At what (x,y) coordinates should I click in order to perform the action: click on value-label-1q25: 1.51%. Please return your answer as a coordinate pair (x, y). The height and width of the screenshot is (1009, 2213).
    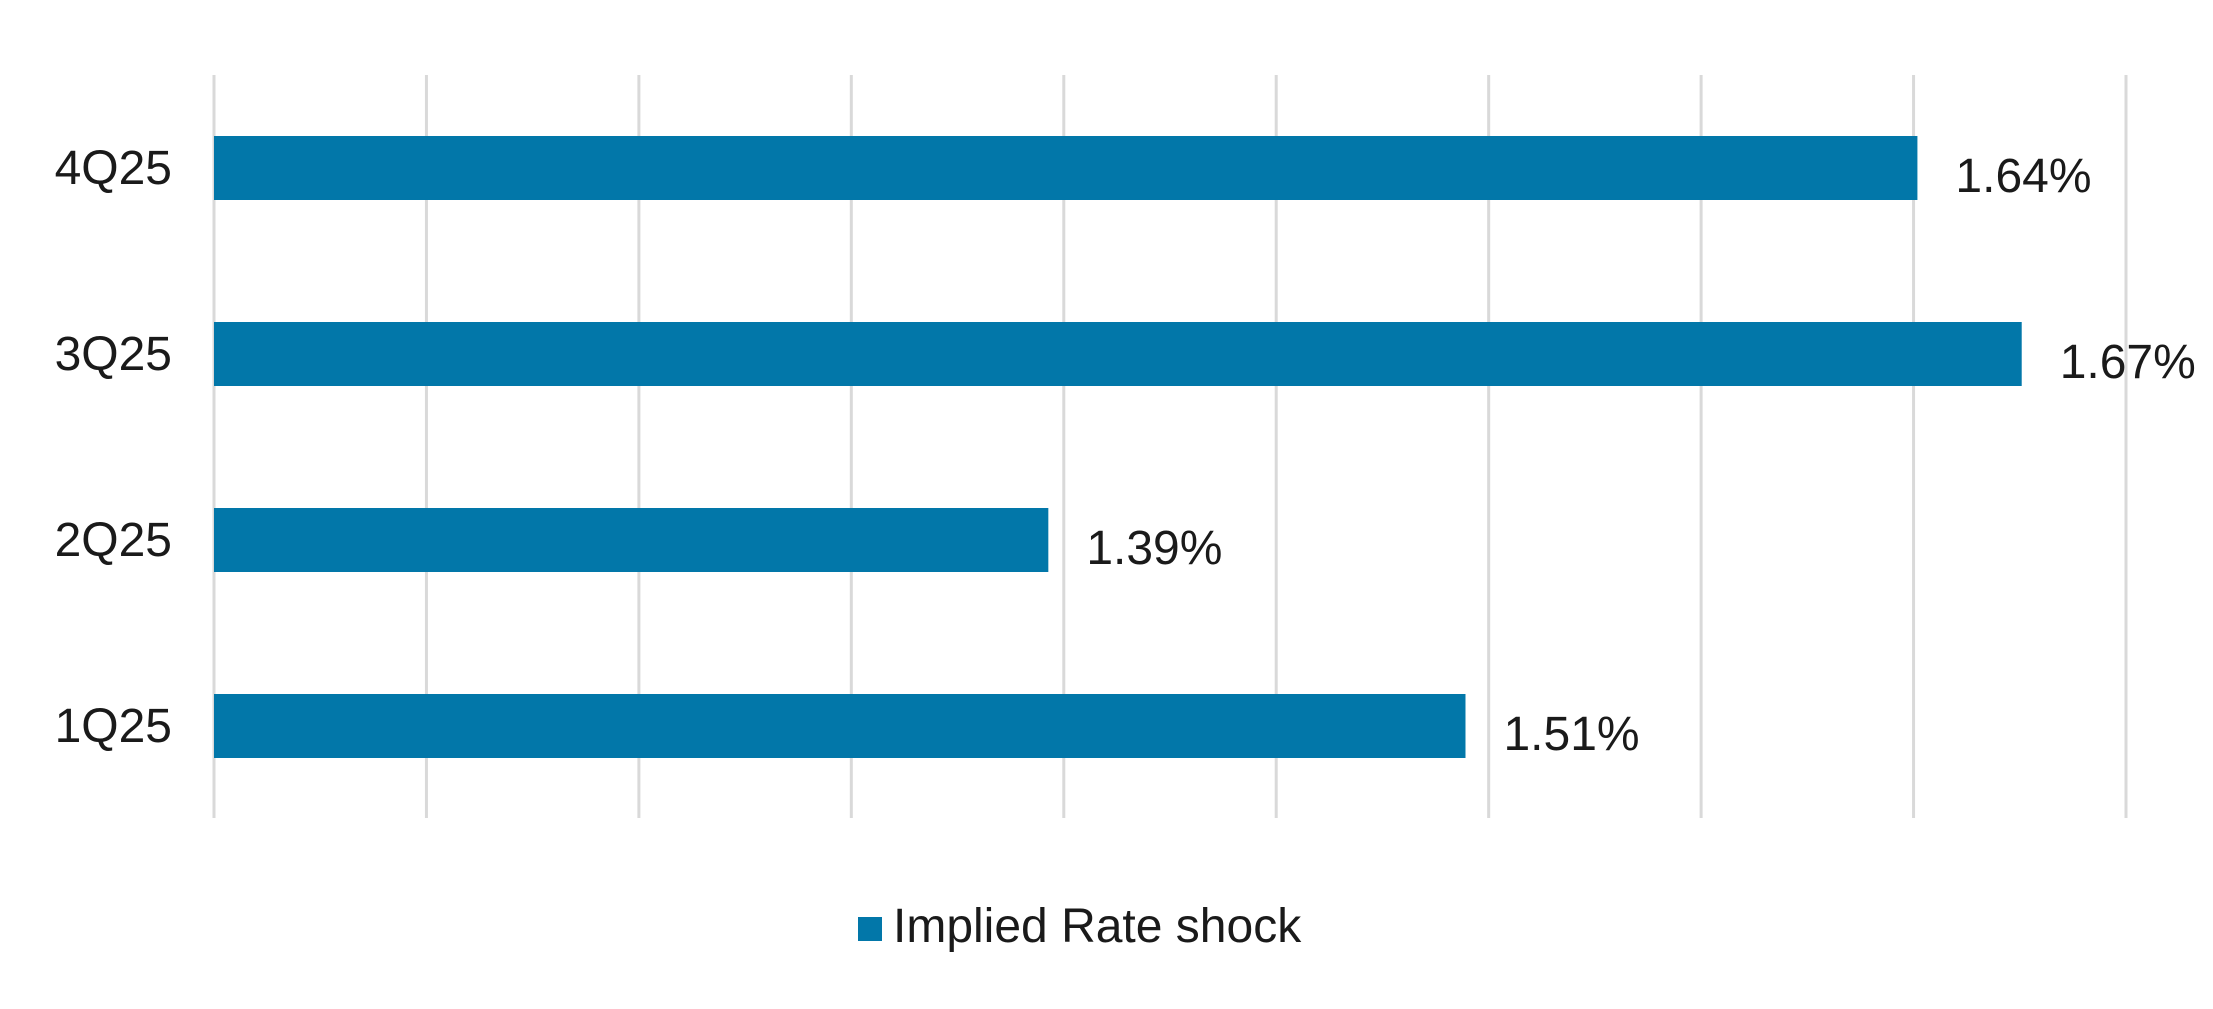
    Looking at the image, I should click on (1571, 734).